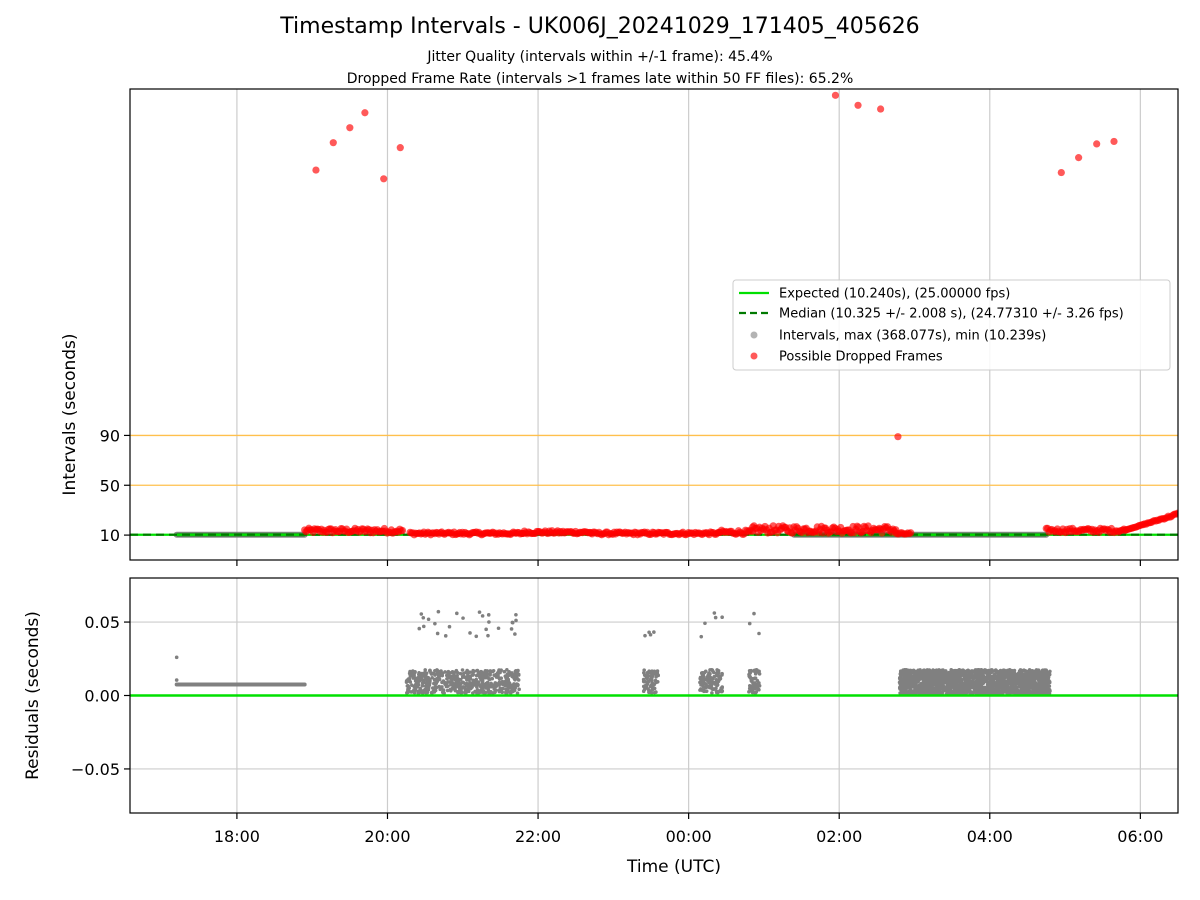 This screenshot has width=1200, height=900. I want to click on residuals-ytick-label: 0.00, so click(102, 696).